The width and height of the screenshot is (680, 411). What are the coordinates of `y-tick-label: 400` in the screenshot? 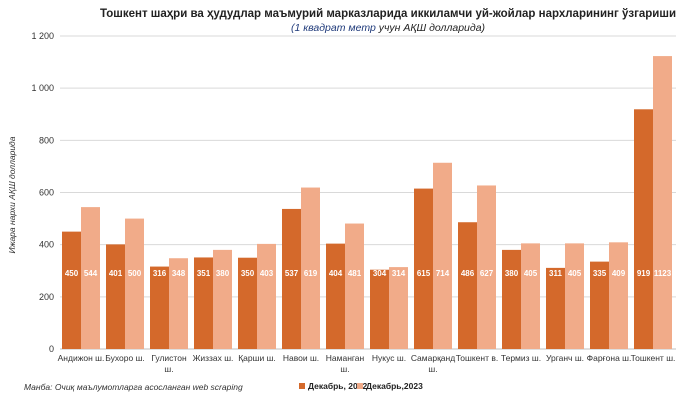 It's located at (46, 245).